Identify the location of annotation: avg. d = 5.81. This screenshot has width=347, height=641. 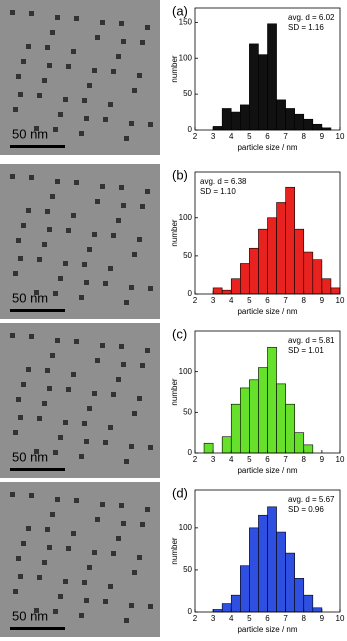
(311, 340).